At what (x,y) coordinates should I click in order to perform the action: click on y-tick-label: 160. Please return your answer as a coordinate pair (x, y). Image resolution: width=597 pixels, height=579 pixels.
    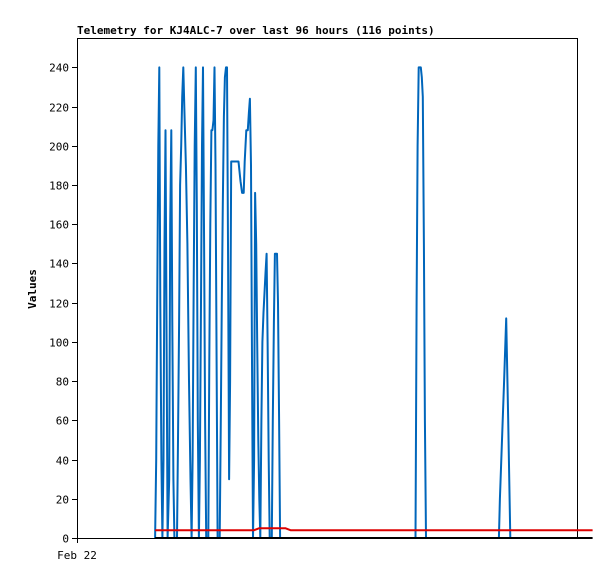
    Looking at the image, I should click on (59, 225).